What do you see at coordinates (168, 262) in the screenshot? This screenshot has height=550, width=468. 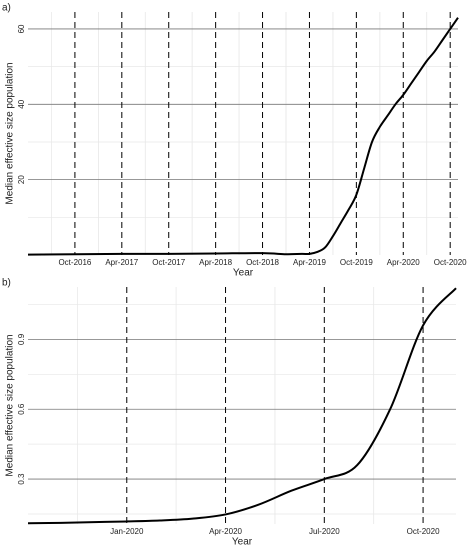 I see `x-tick-label: Oct-2017` at bounding box center [168, 262].